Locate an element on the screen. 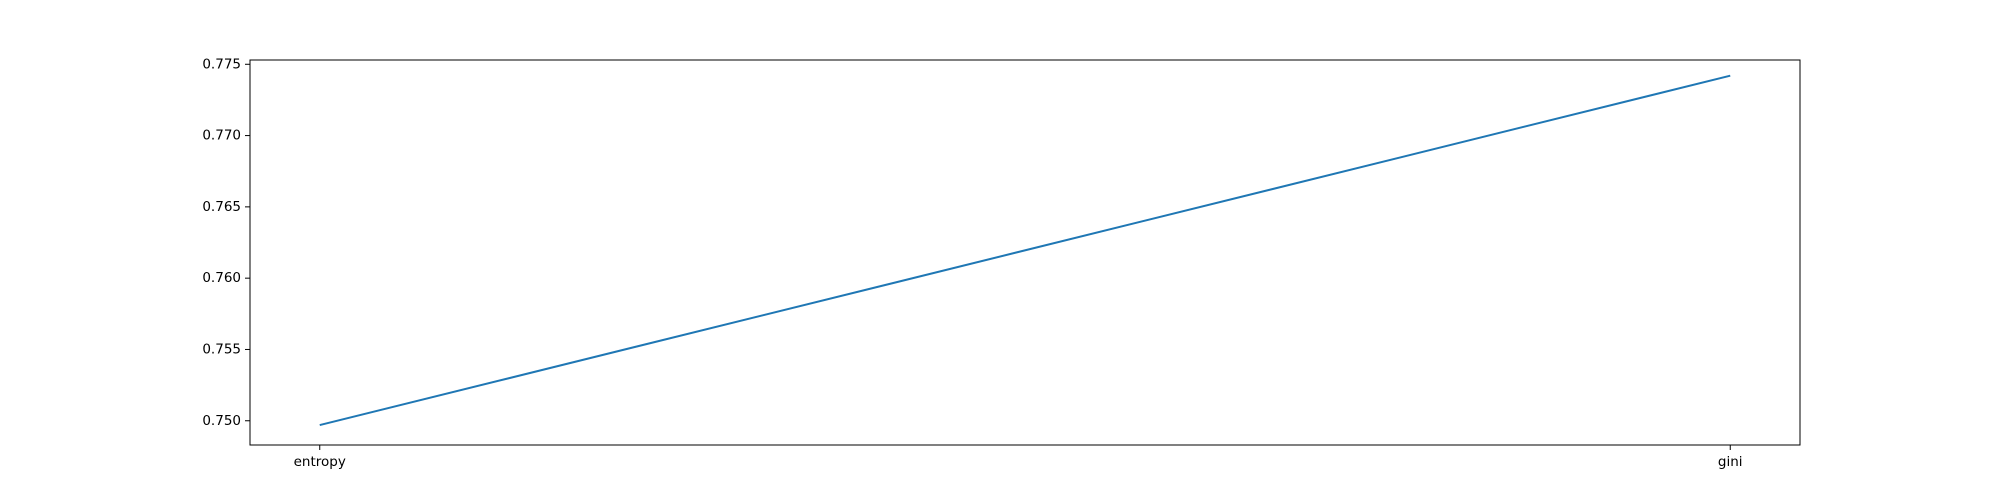 The height and width of the screenshot is (500, 2000). x-tick-label: entropy is located at coordinates (320, 462).